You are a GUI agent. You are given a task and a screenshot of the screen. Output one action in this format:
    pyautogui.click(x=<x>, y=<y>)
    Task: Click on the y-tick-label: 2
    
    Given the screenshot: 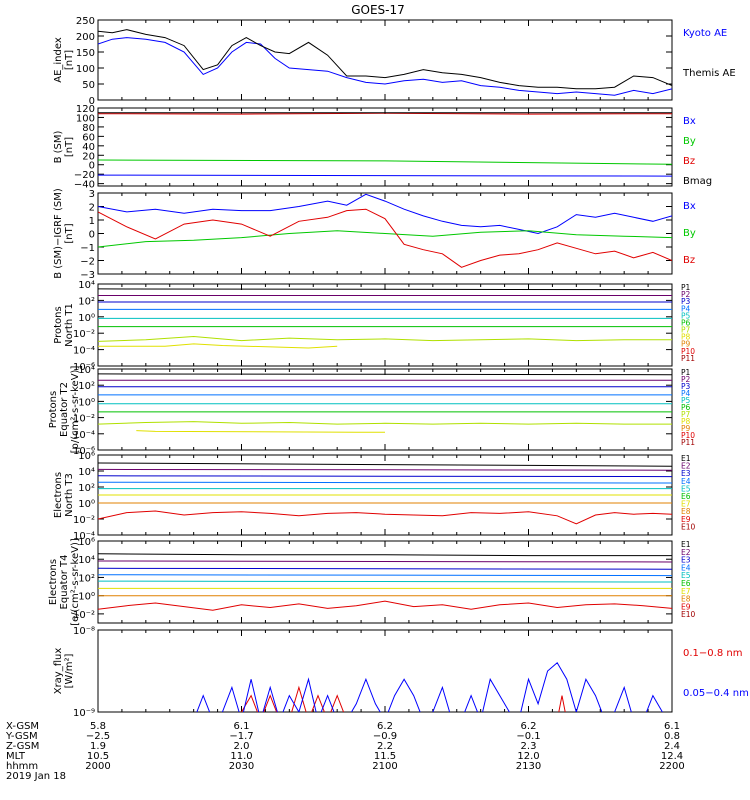 What is the action you would take?
    pyautogui.click(x=92, y=208)
    